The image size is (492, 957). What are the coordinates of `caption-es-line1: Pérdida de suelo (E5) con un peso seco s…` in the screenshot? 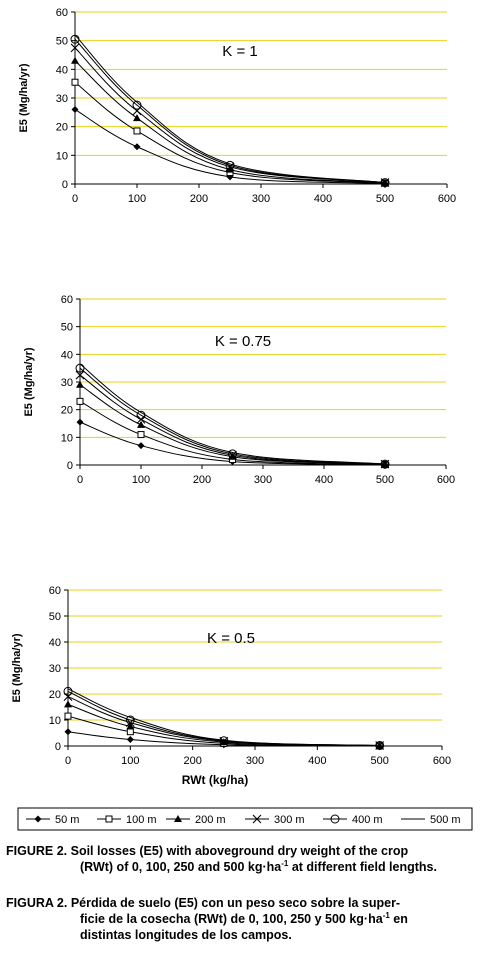 It's located at (235, 903).